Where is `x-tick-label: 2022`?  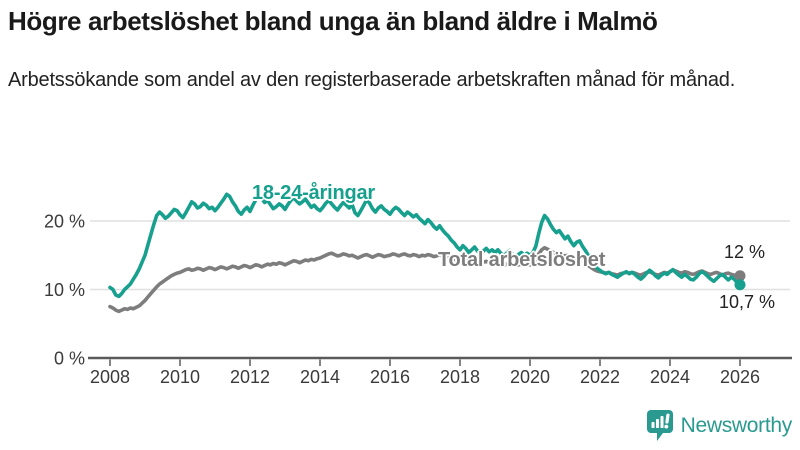
x-tick-label: 2022 is located at coordinates (600, 377).